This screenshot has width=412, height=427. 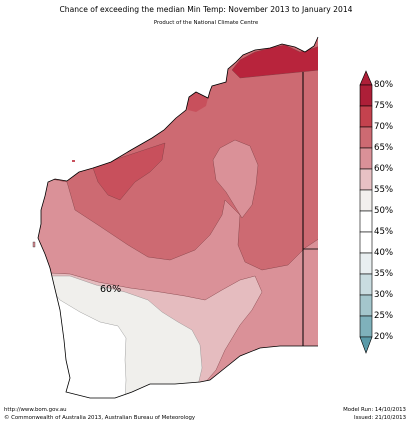 What do you see at coordinates (384, 211) in the screenshot?
I see `legend-label-50: 50%` at bounding box center [384, 211].